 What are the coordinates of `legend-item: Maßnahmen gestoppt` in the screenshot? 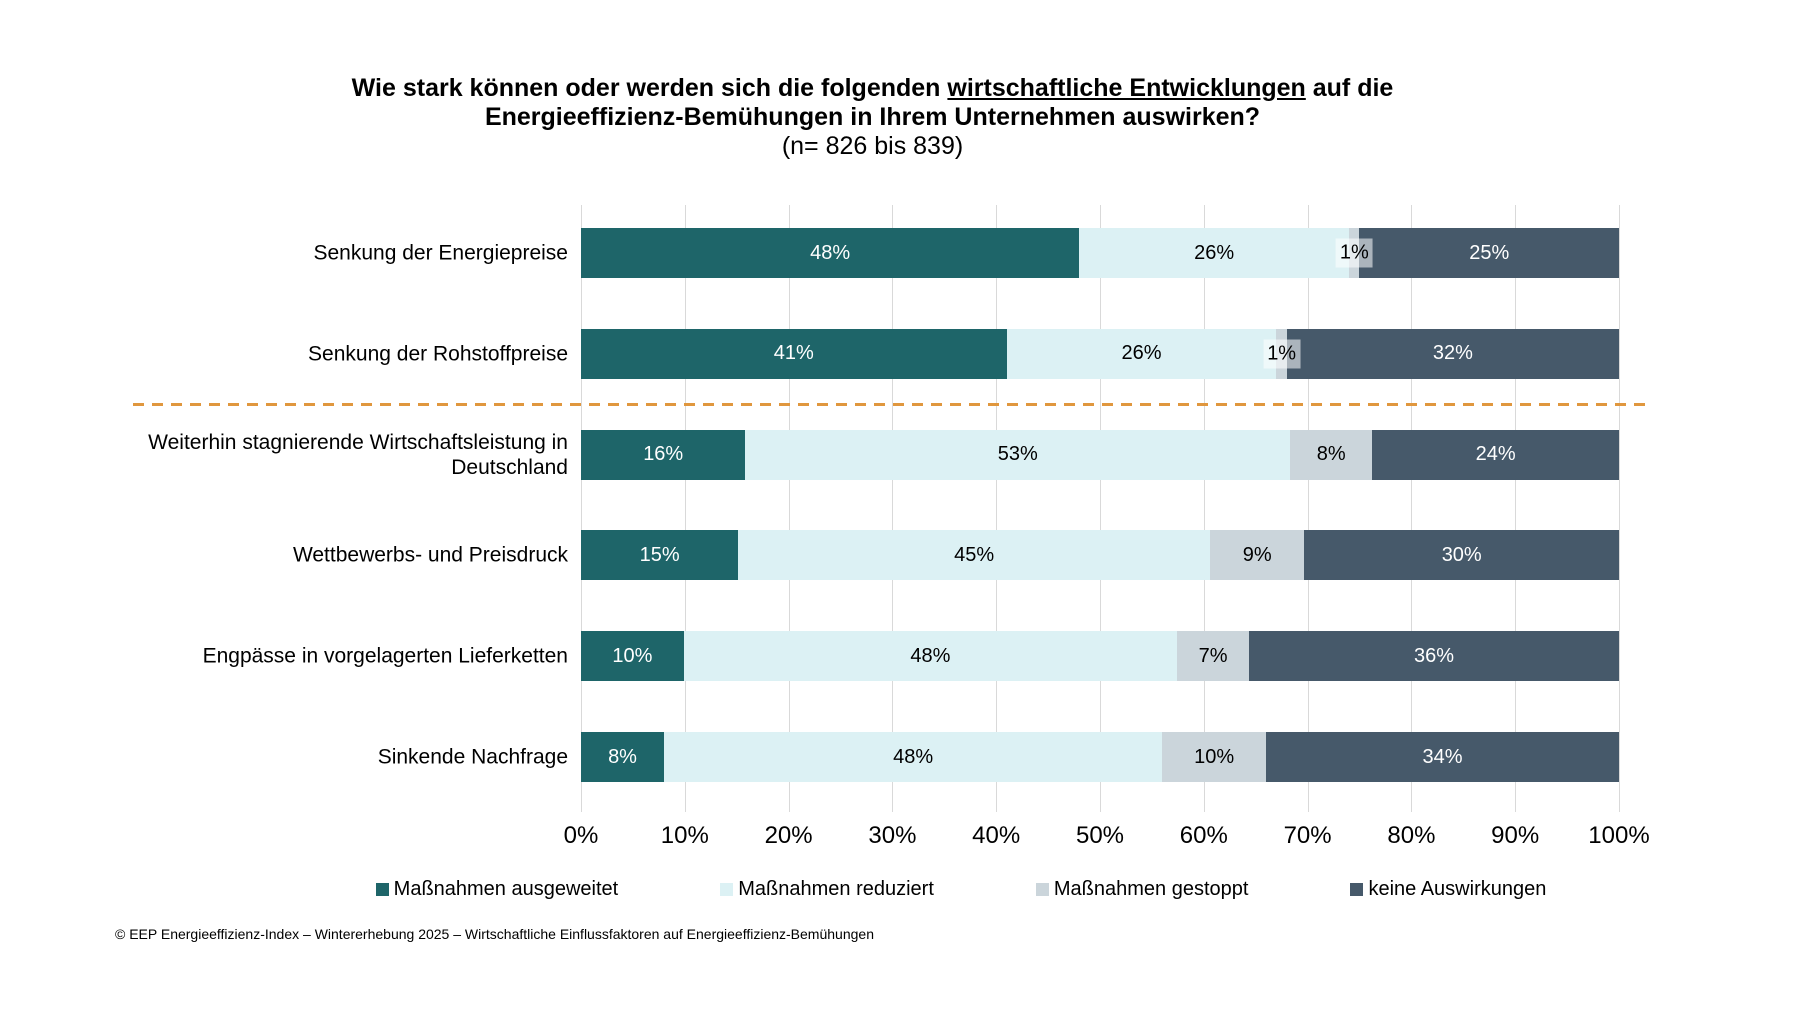 It's located at (1142, 889).